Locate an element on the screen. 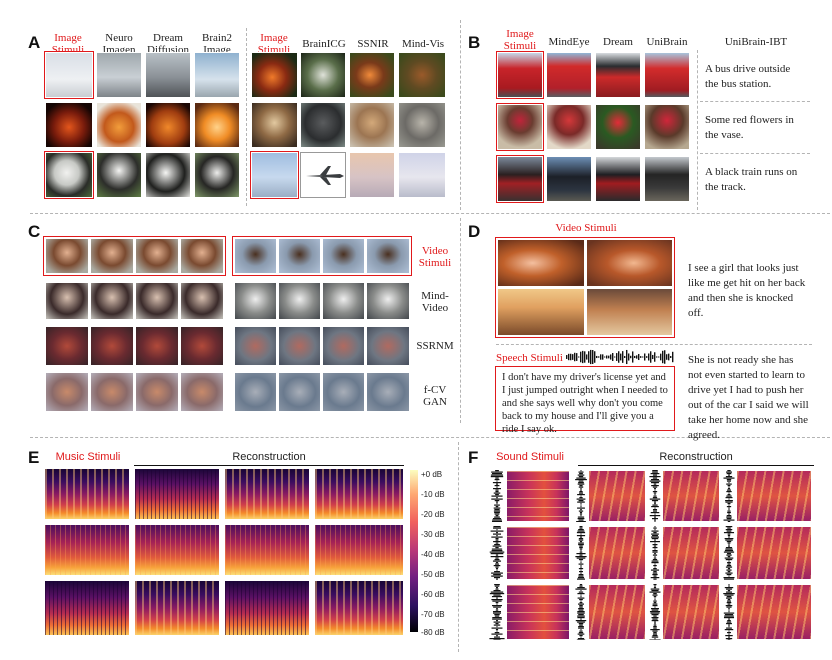  e-cbar-tick-7: -70 dB is located at coordinates (433, 614).